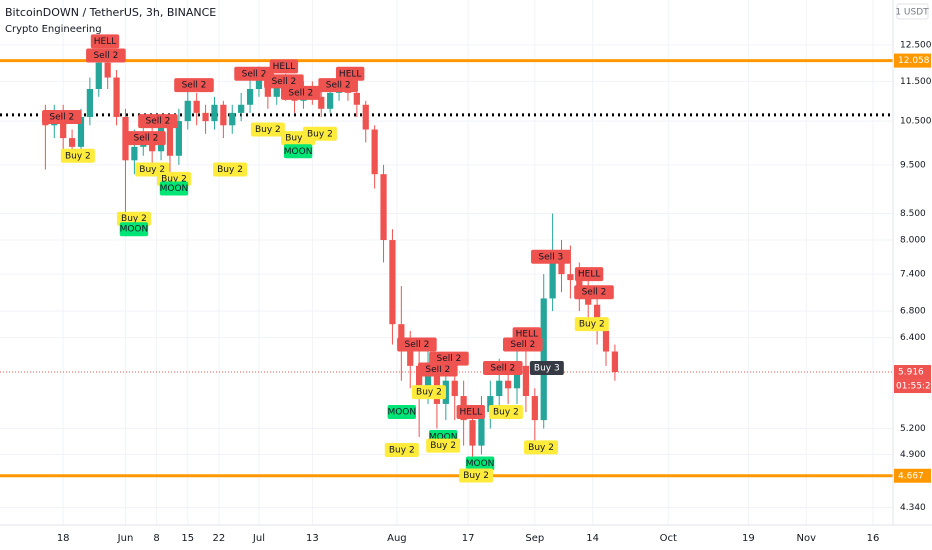 This screenshot has width=932, height=550. What do you see at coordinates (913, 508) in the screenshot?
I see `y-tick-label: 4.340` at bounding box center [913, 508].